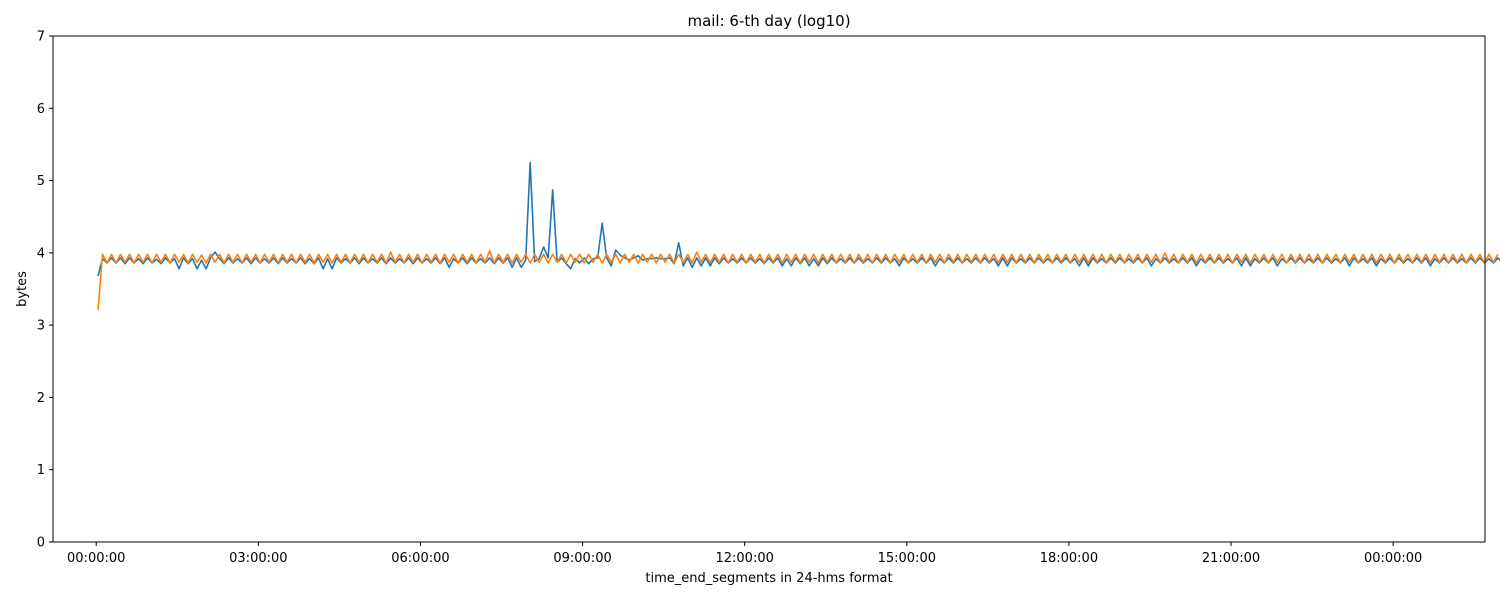 The width and height of the screenshot is (1500, 600). Describe the element at coordinates (41, 253) in the screenshot. I see `y-tick-label: 4` at that location.